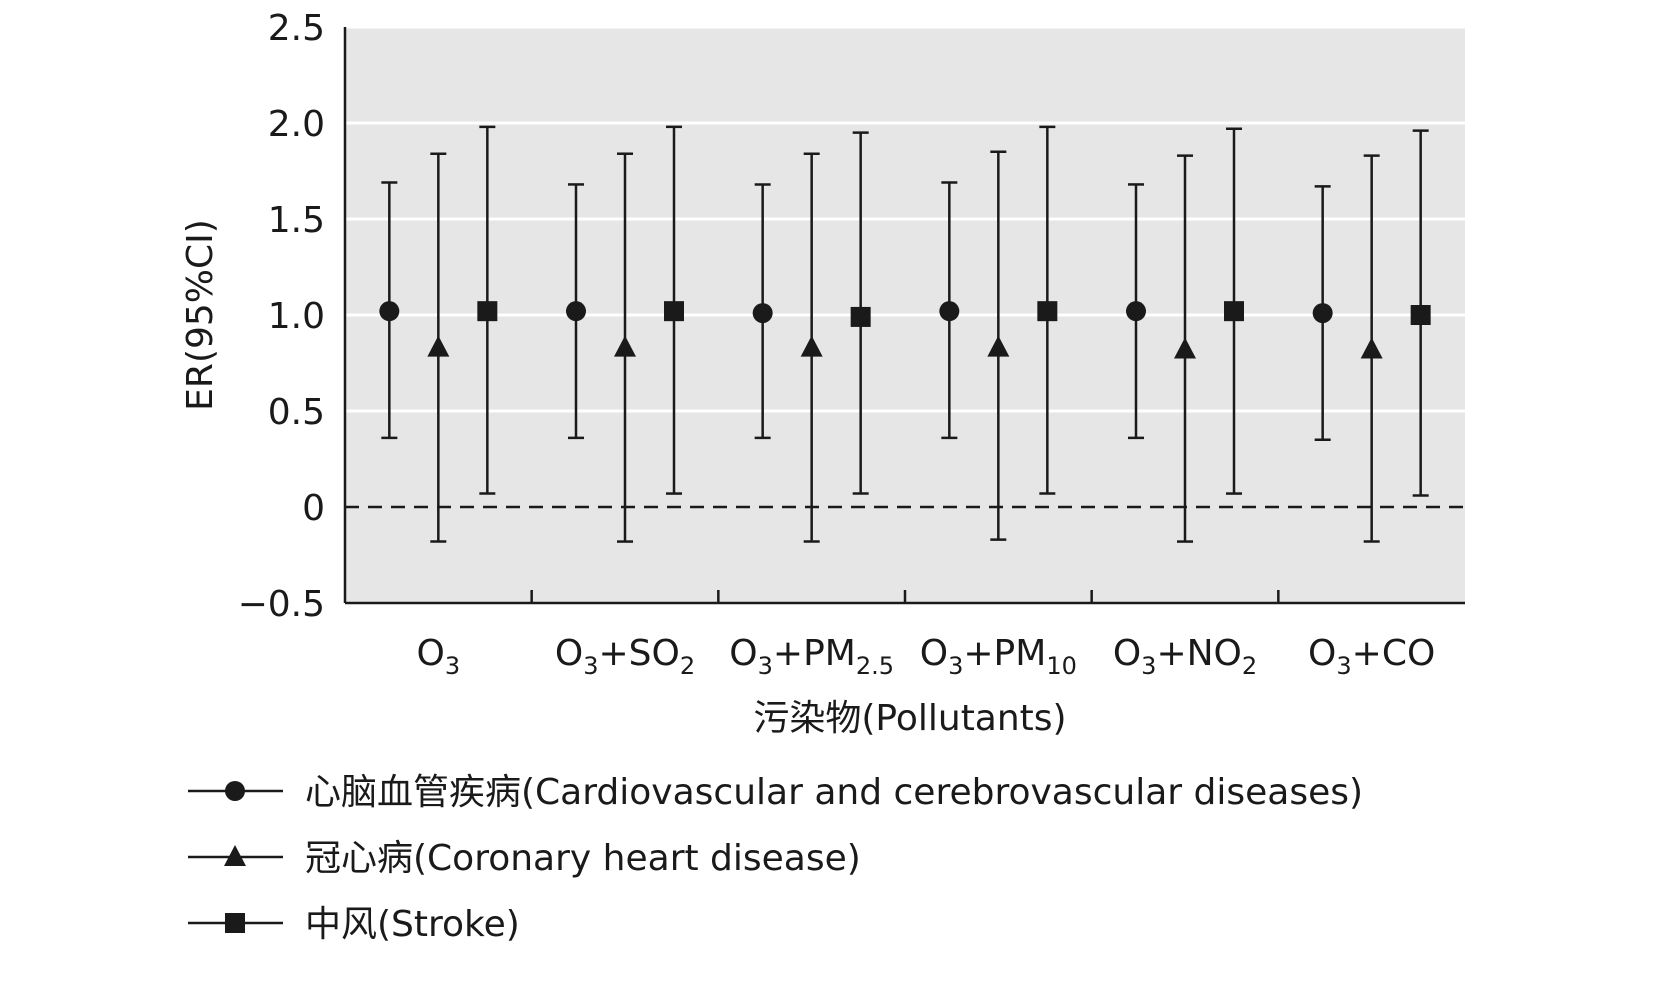 The height and width of the screenshot is (981, 1673). Describe the element at coordinates (296, 412) in the screenshot. I see `y-tick-label: 0.5` at that location.